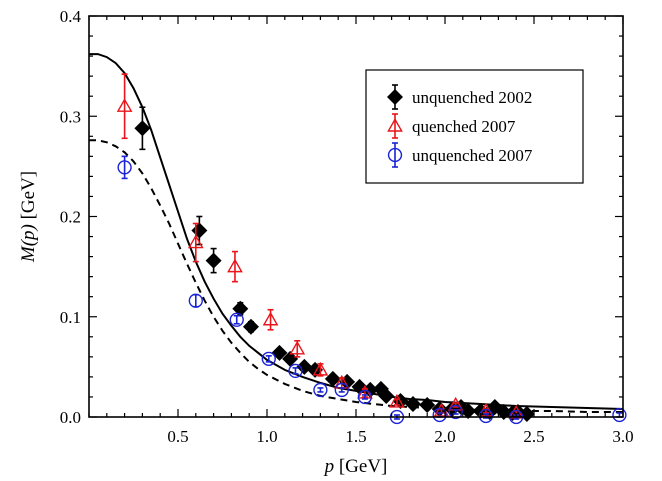 The image size is (662, 481). What do you see at coordinates (533, 436) in the screenshot?
I see `x-tick-label: 2.5` at bounding box center [533, 436].